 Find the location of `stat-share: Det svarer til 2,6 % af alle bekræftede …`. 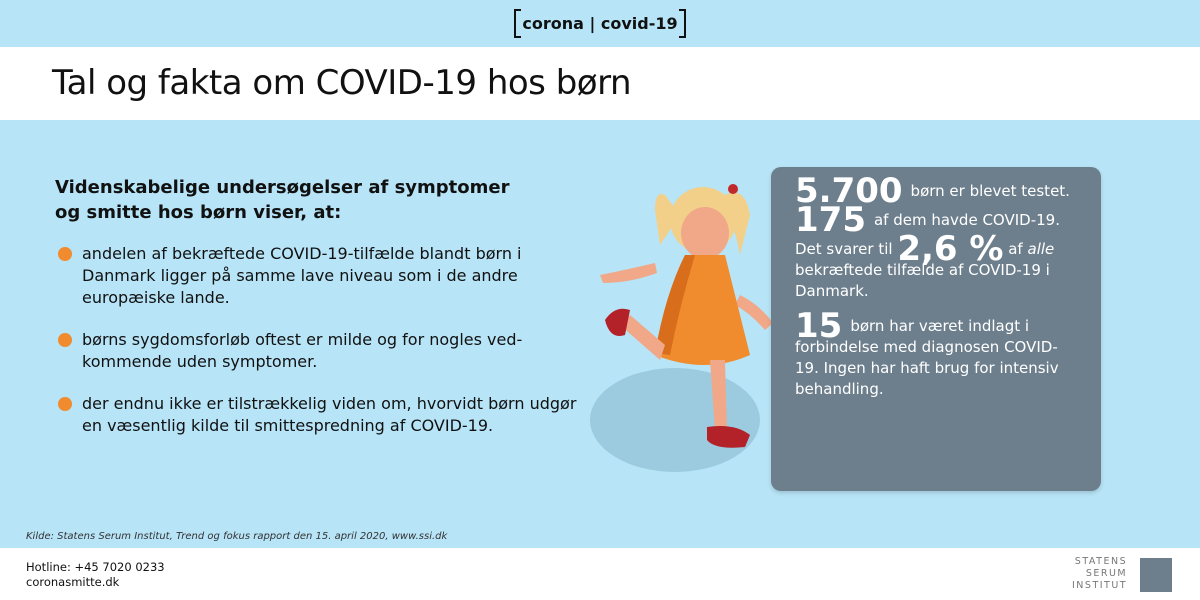

stat-share: Det svarer til 2,6 % af alle bekræftede … is located at coordinates (925, 264).